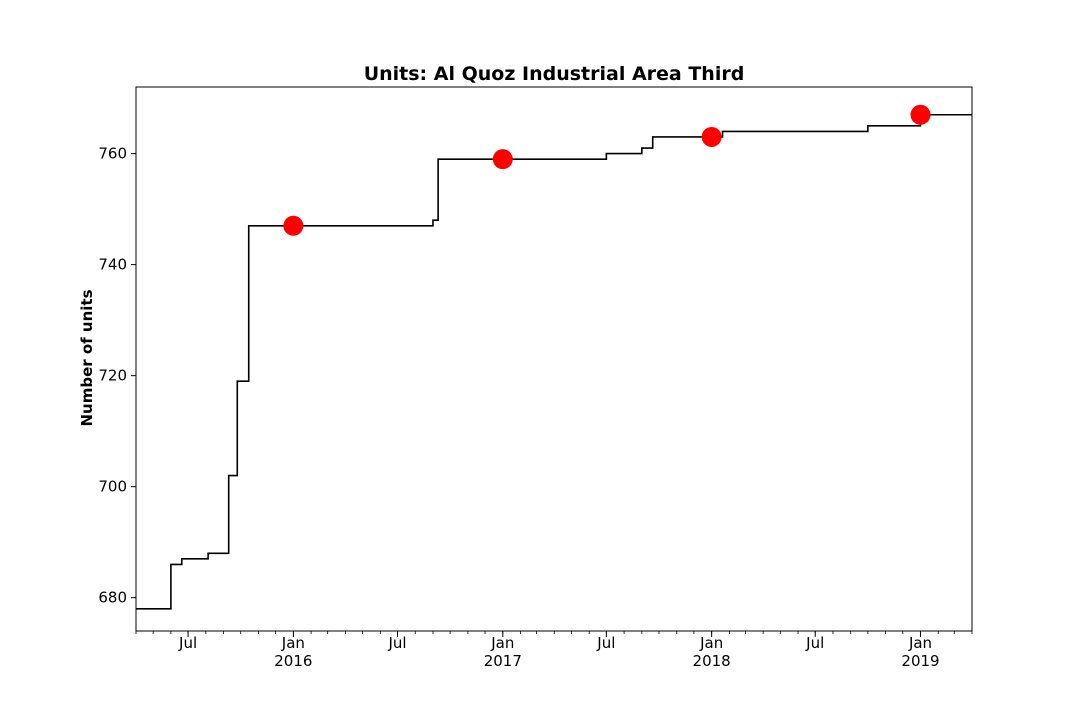  Describe the element at coordinates (503, 661) in the screenshot. I see `x-tick-year-label: 2017` at that location.